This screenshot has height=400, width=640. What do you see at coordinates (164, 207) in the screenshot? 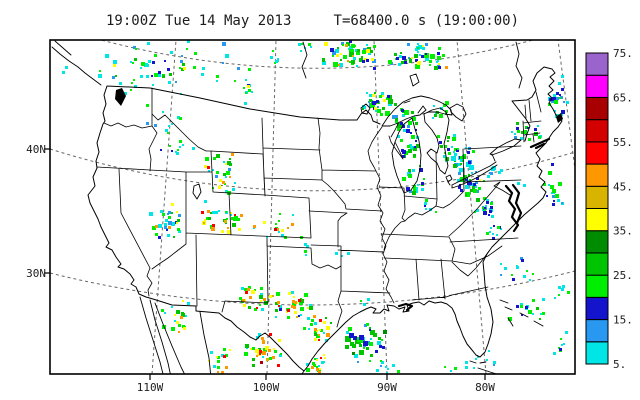
I see `meridian-110w` at bounding box center [164, 207].